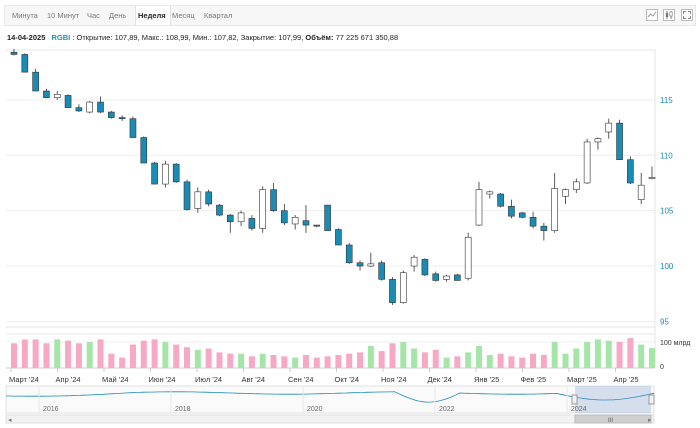  Describe the element at coordinates (61, 37) in the screenshot. I see `info-ticker: RGBI` at that location.